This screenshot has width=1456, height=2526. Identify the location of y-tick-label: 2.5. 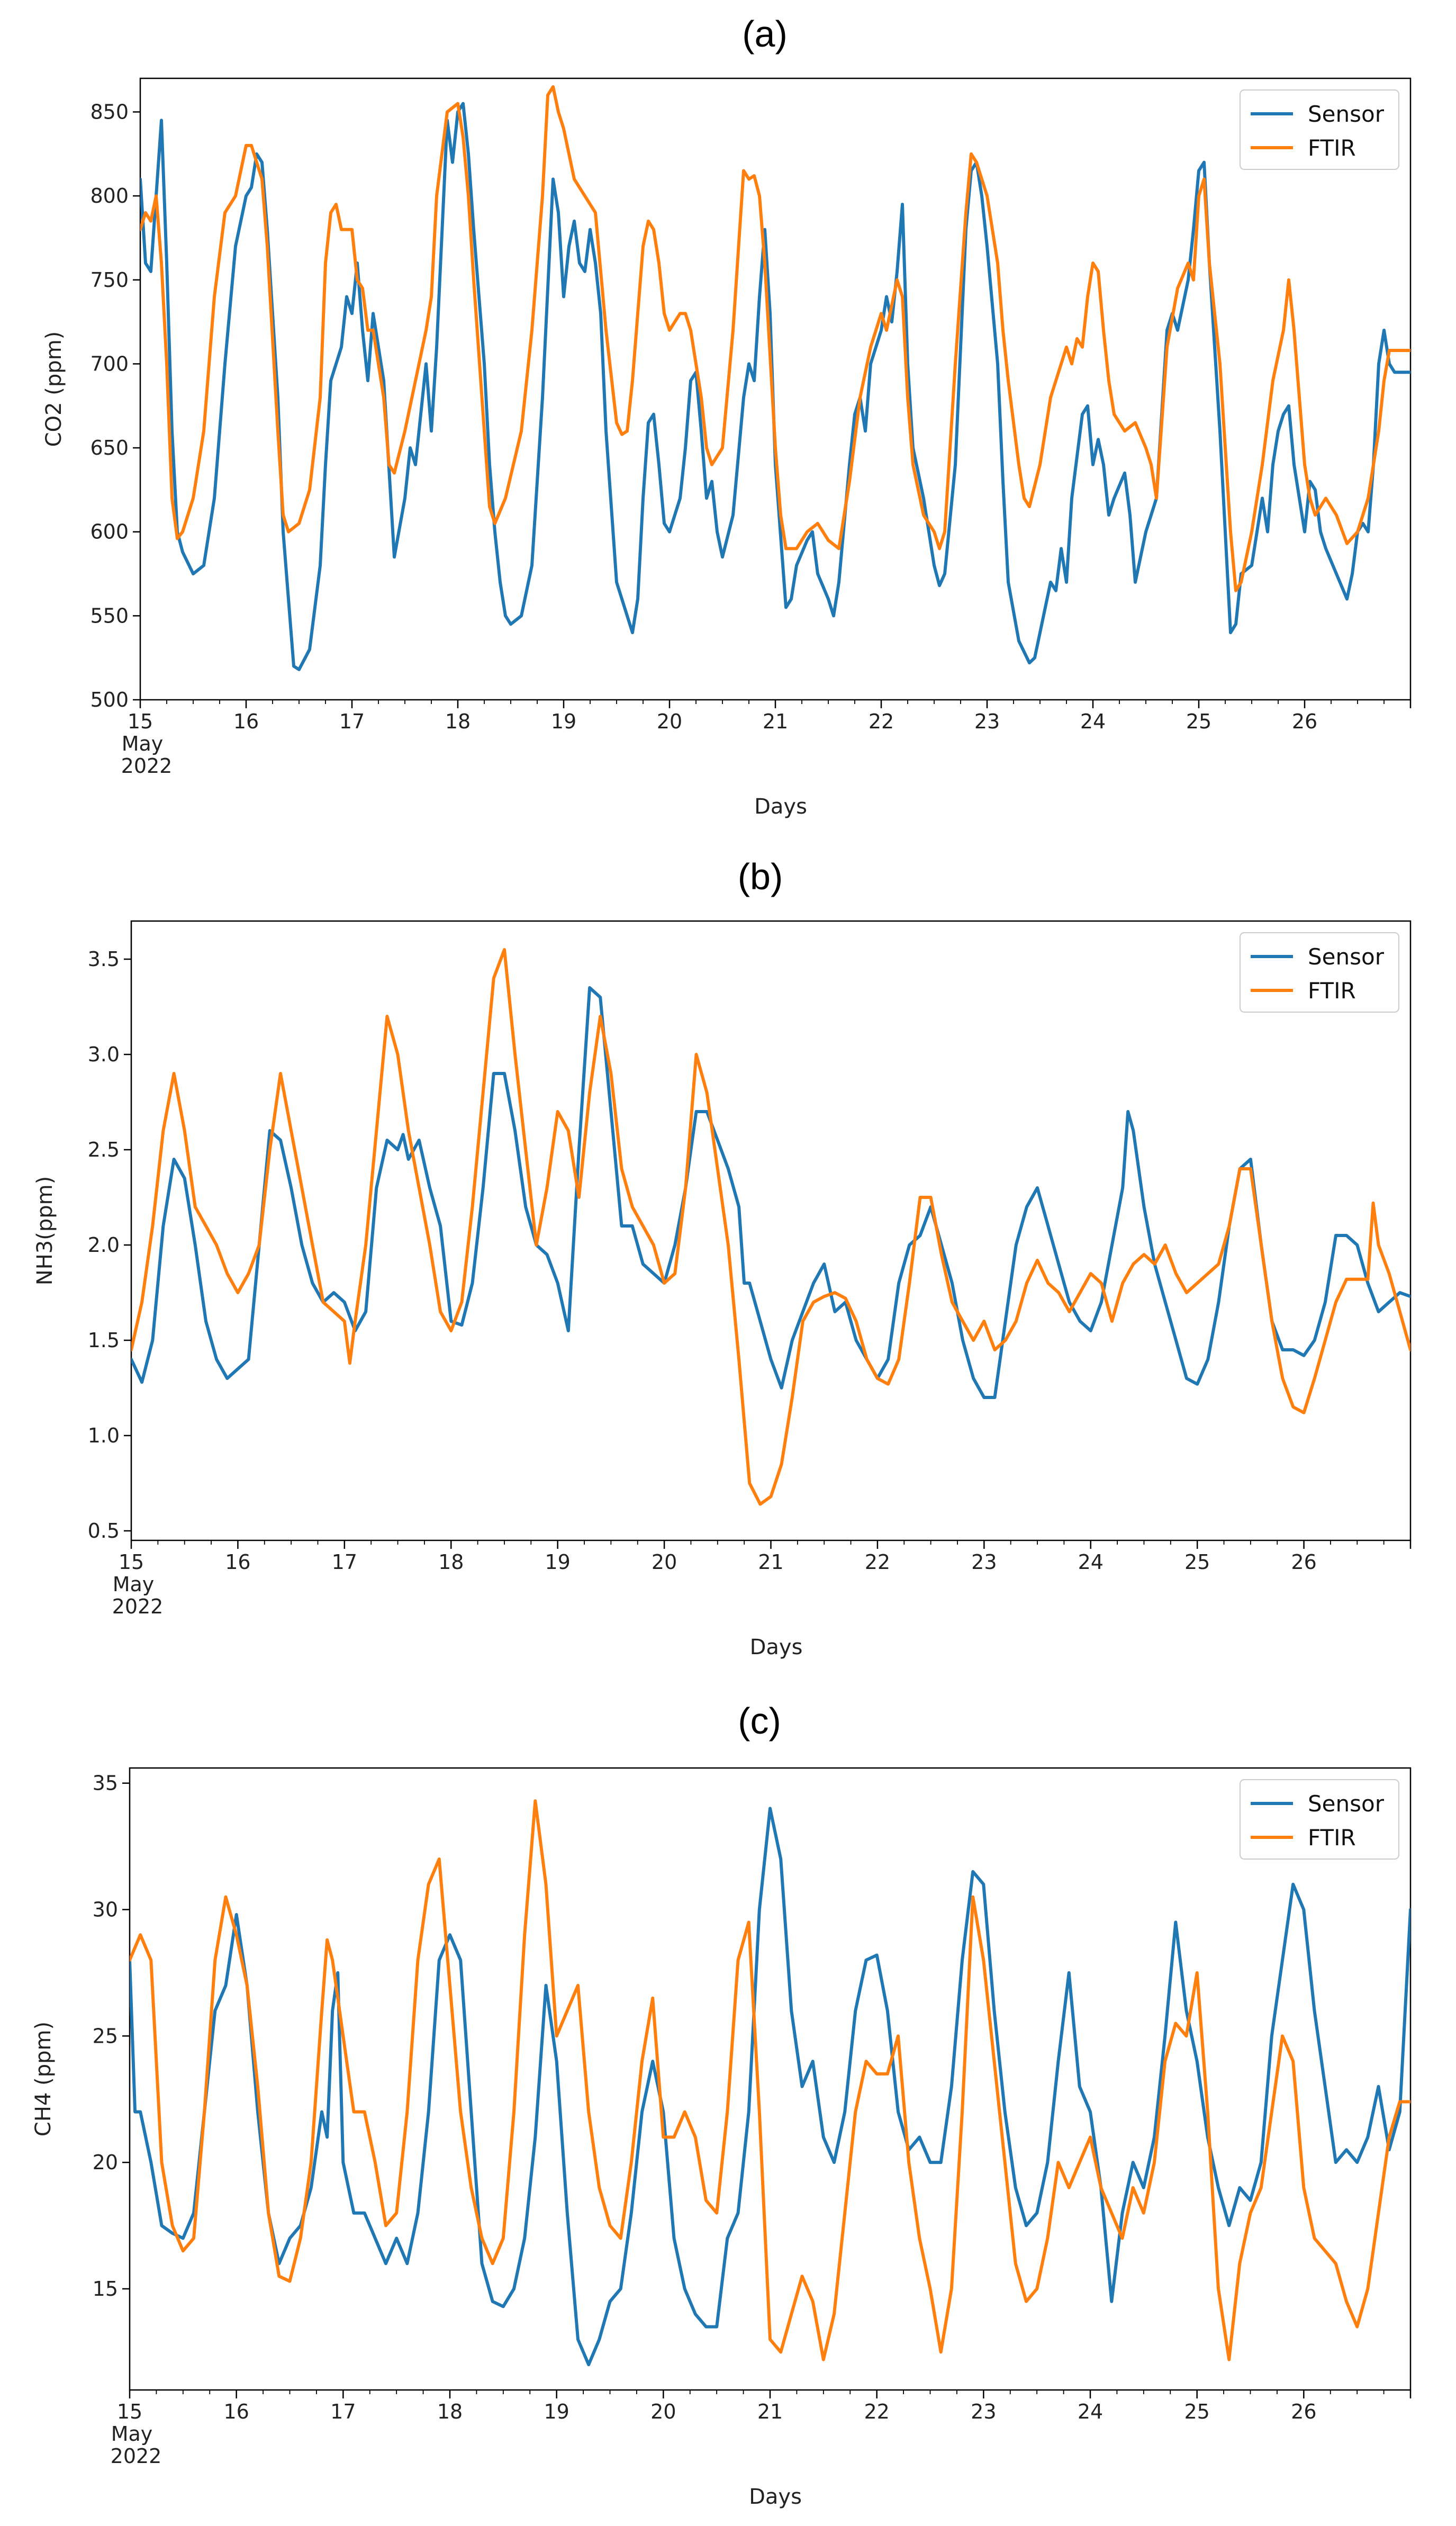
(104, 1149).